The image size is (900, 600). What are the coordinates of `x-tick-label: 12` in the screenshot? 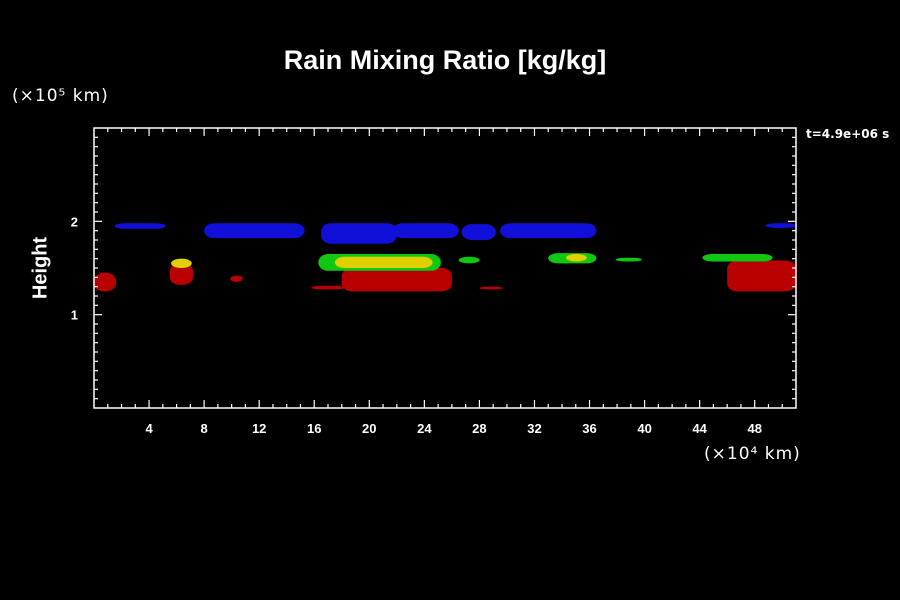 It's located at (259, 428).